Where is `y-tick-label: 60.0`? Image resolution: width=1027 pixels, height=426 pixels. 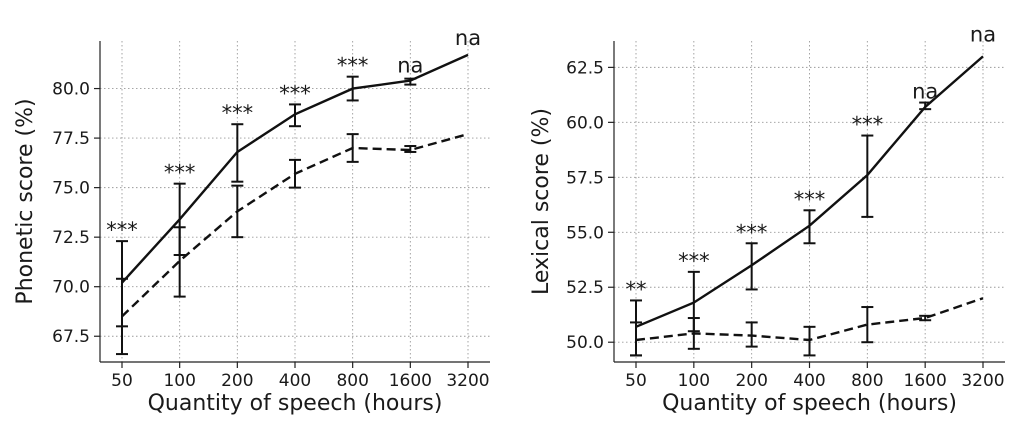
y-tick-label: 60.0 is located at coordinates (585, 123).